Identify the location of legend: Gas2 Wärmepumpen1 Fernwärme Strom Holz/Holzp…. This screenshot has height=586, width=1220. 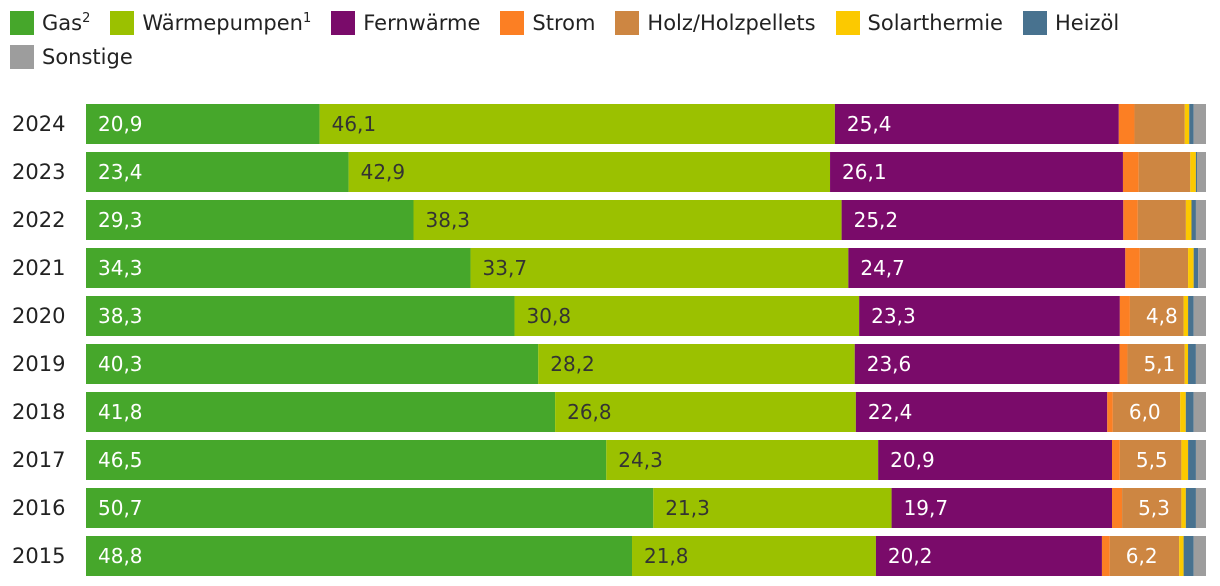
(612, 40).